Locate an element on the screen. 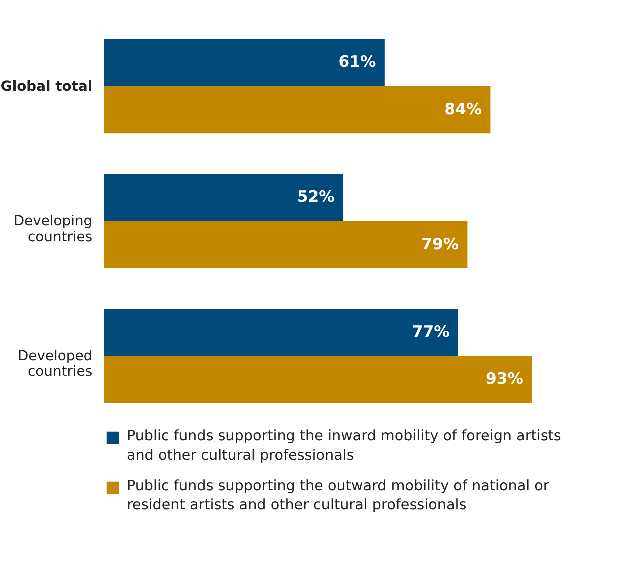 The width and height of the screenshot is (626, 583). data-label: 61% is located at coordinates (357, 62).